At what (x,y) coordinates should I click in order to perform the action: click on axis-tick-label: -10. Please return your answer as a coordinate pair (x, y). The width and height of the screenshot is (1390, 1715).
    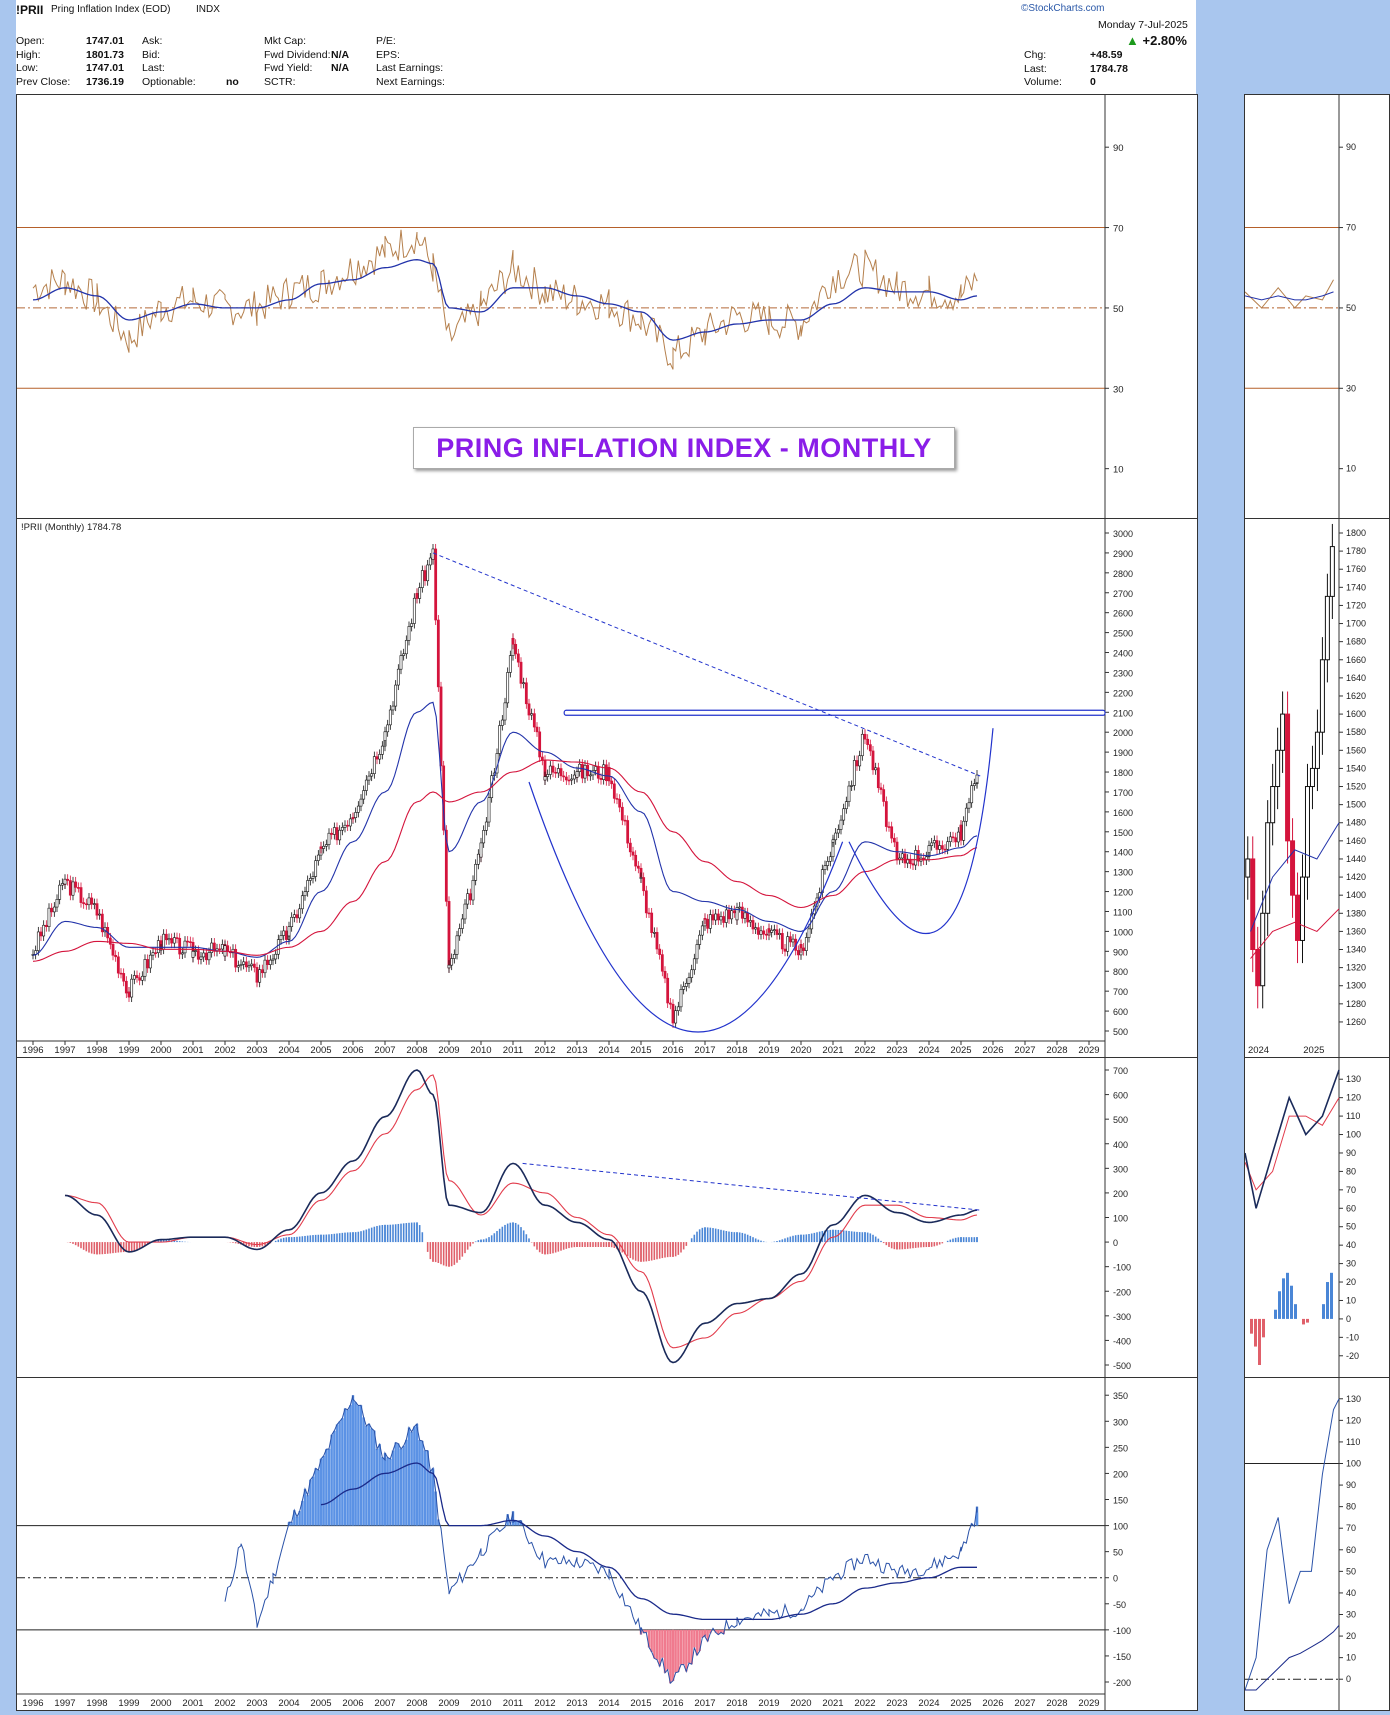
    Looking at the image, I should click on (1352, 1337).